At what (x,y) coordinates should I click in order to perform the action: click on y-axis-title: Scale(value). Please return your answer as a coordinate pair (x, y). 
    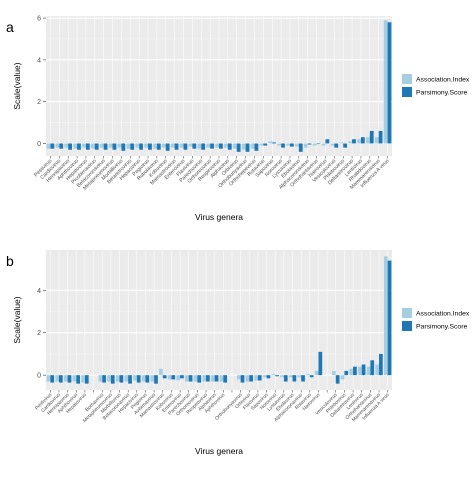
    Looking at the image, I should click on (17, 85).